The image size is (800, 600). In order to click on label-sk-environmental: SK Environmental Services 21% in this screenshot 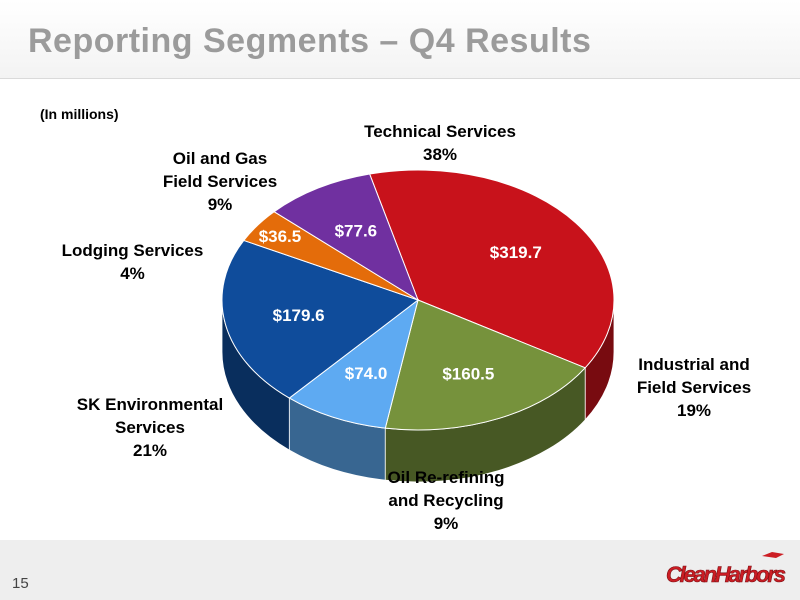, I will do `click(150, 427)`.